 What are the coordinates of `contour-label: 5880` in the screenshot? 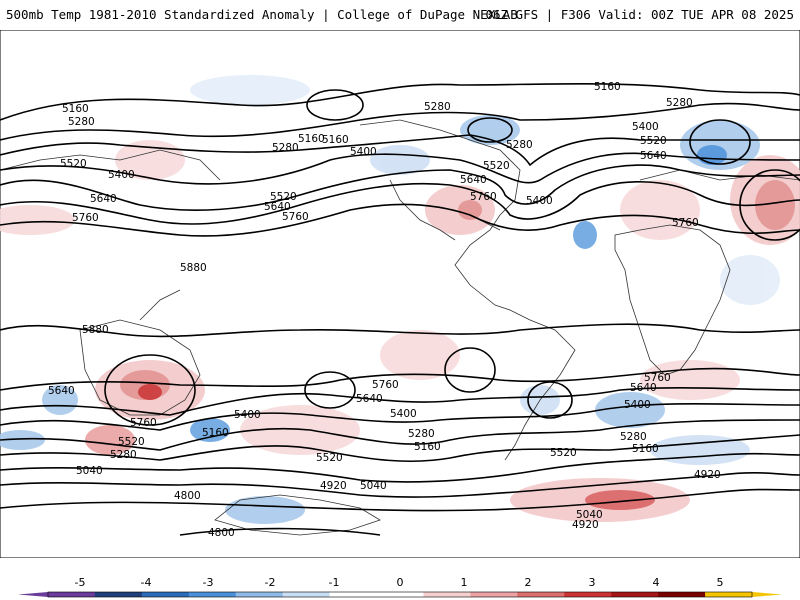 It's located at (95, 330).